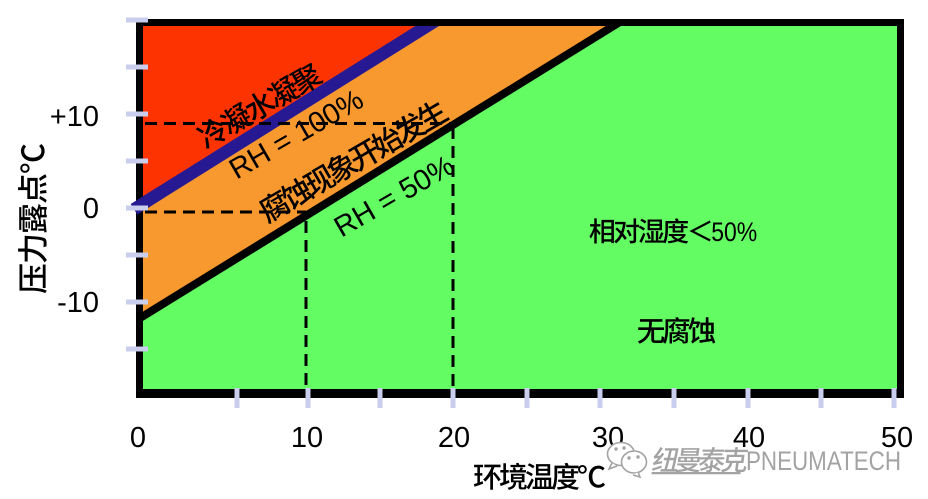  What do you see at coordinates (897, 438) in the screenshot?
I see `svg-text: 50` at bounding box center [897, 438].